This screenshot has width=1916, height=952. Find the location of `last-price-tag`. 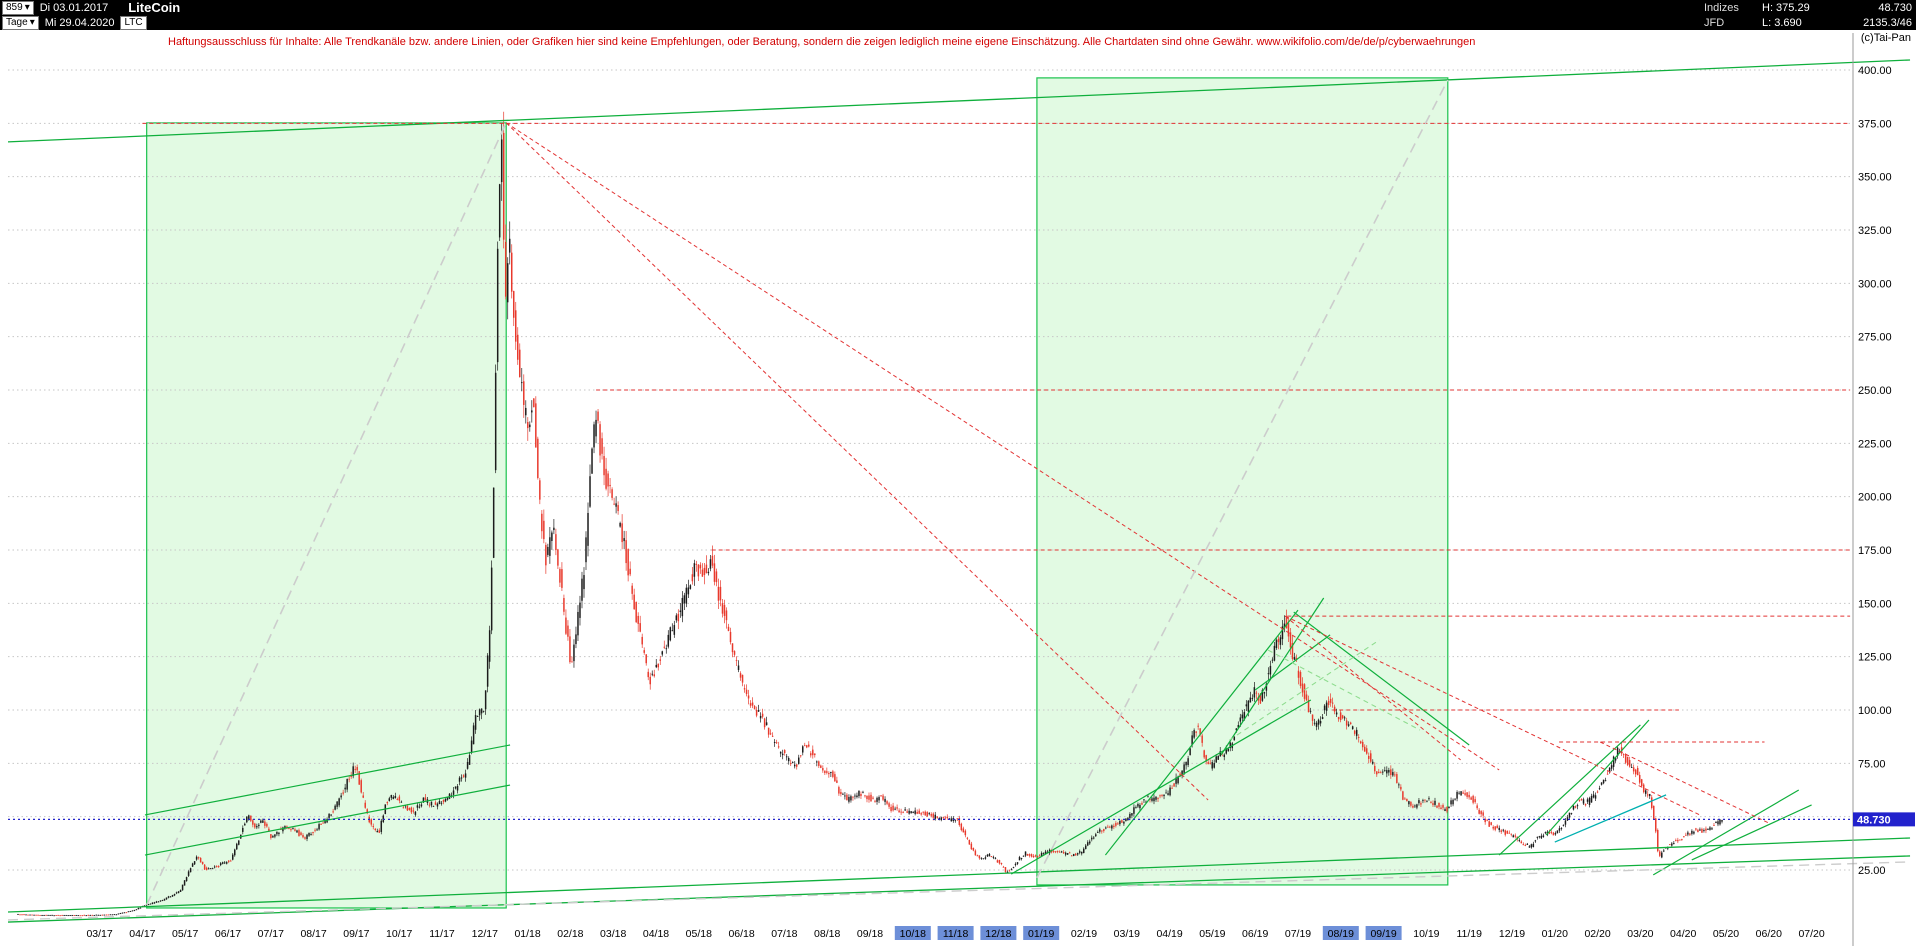

last-price-tag is located at coordinates (1884, 819).